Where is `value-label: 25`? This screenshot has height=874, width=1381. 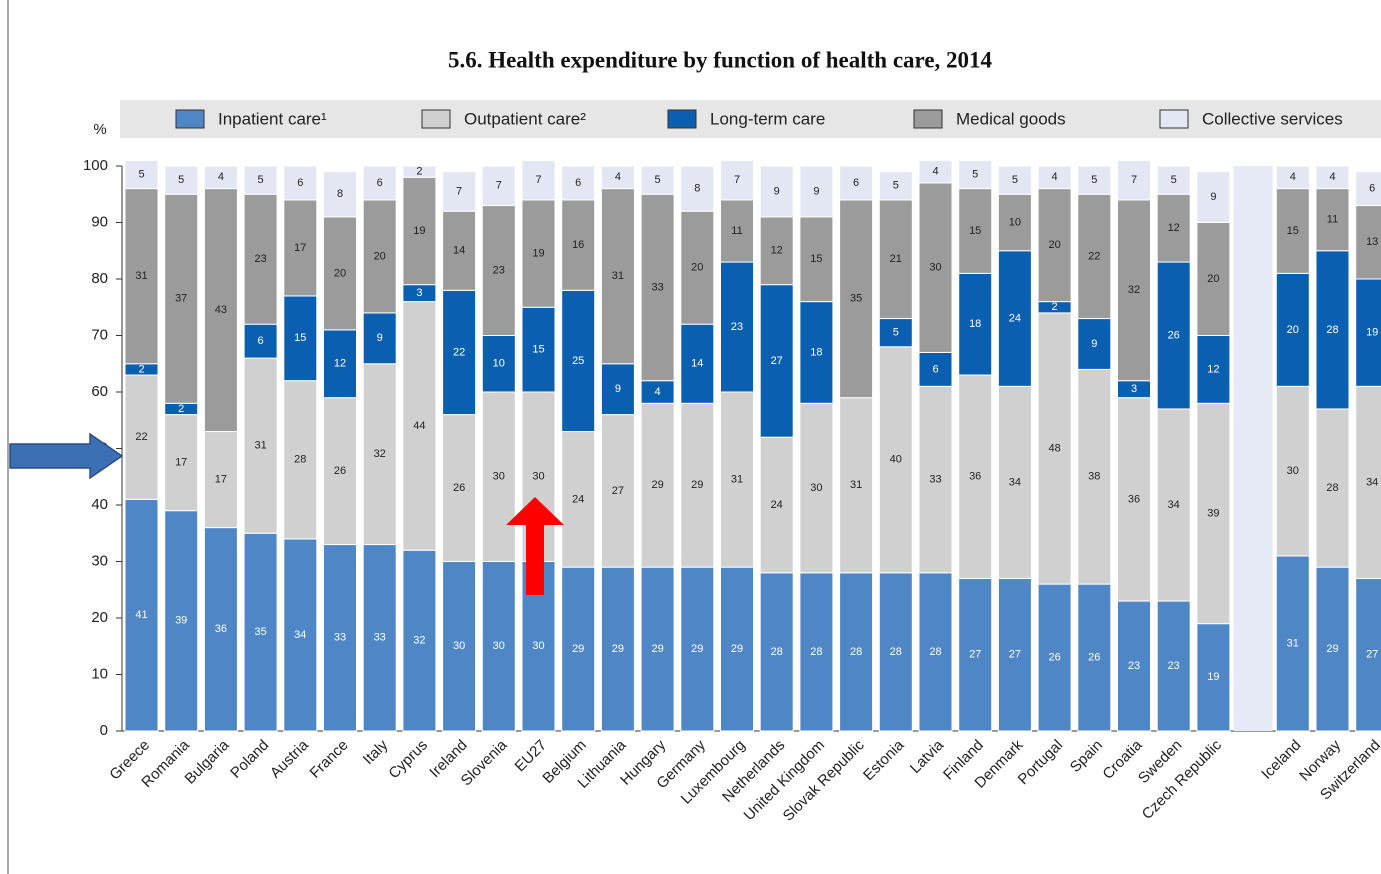
value-label: 25 is located at coordinates (578, 361).